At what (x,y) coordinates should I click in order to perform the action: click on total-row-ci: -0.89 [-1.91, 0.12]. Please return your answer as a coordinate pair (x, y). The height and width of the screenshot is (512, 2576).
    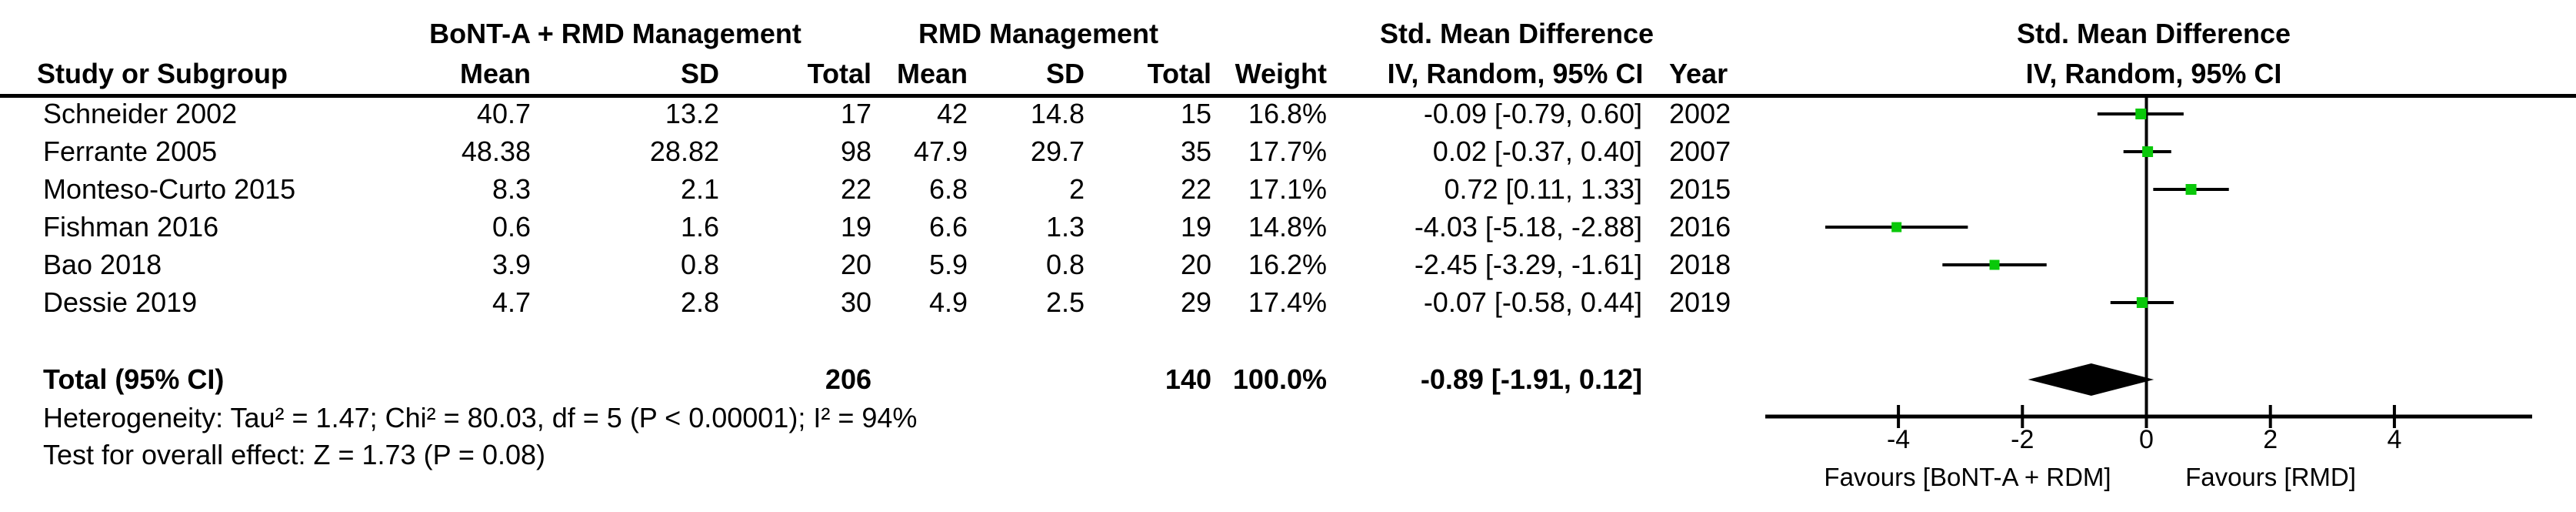
    Looking at the image, I should click on (1531, 379).